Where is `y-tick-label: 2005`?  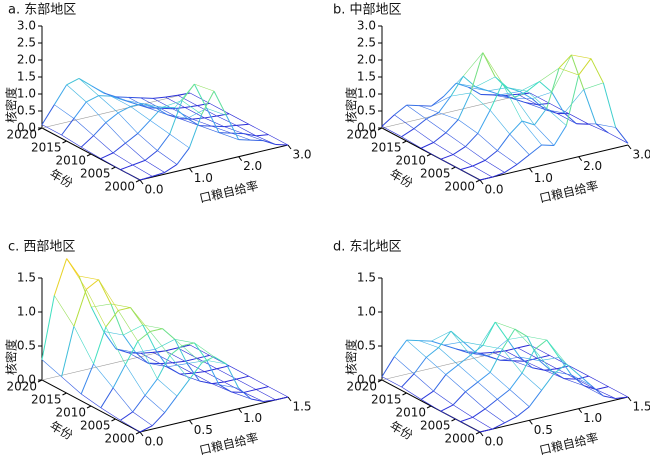 y-tick-label: 2005 is located at coordinates (95, 174).